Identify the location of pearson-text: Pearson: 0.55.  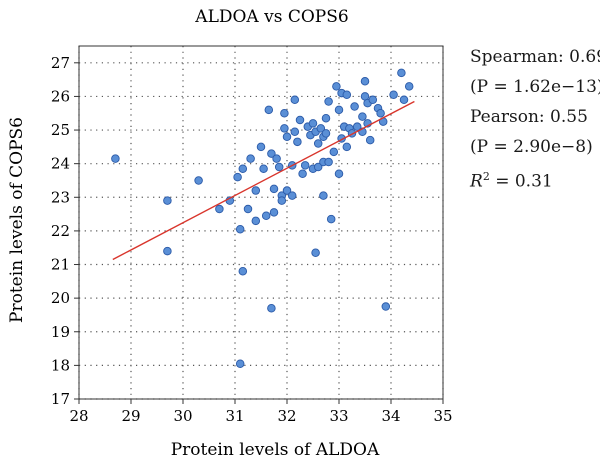
(529, 117).